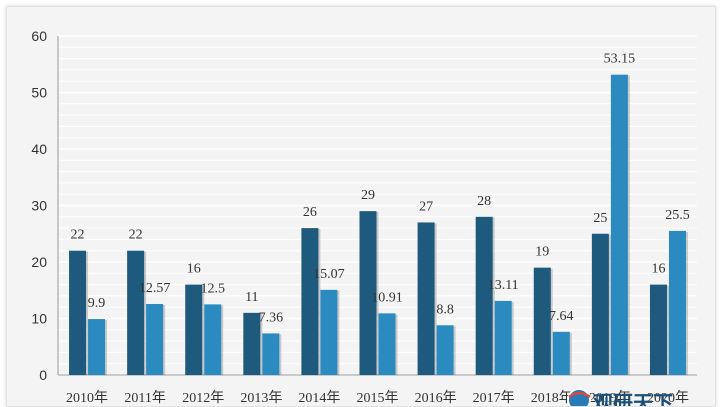  What do you see at coordinates (251, 297) in the screenshot?
I see `data-label: 11` at bounding box center [251, 297].